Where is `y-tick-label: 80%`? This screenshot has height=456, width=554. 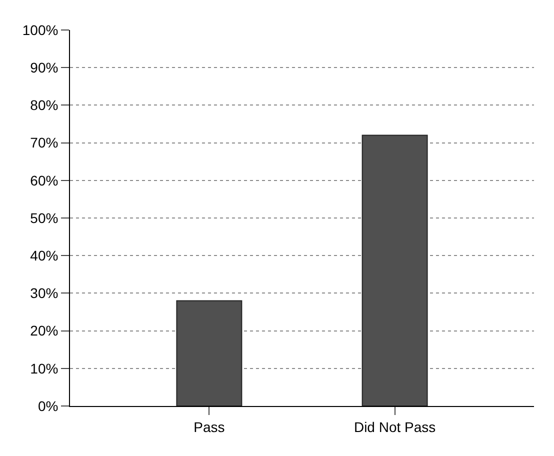
y-tick-label: 80% is located at coordinates (44, 105).